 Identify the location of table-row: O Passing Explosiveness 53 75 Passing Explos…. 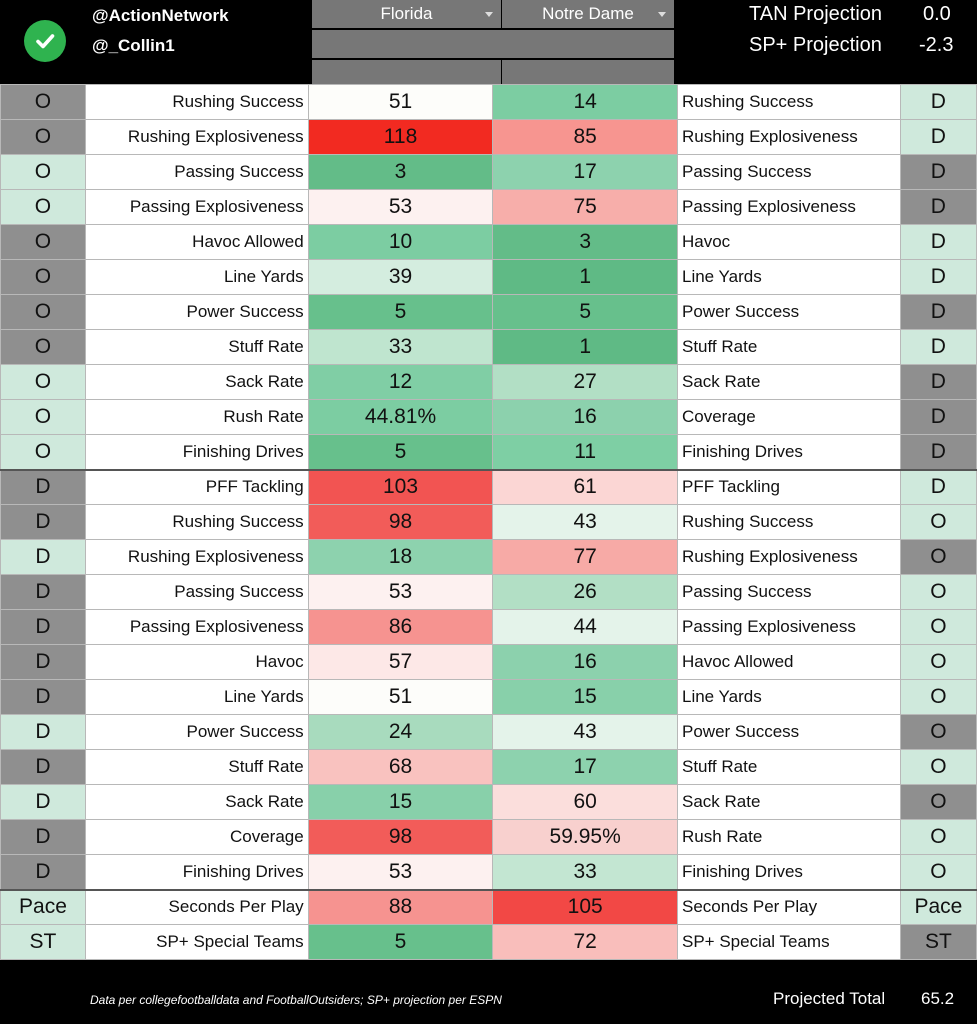
(488, 207).